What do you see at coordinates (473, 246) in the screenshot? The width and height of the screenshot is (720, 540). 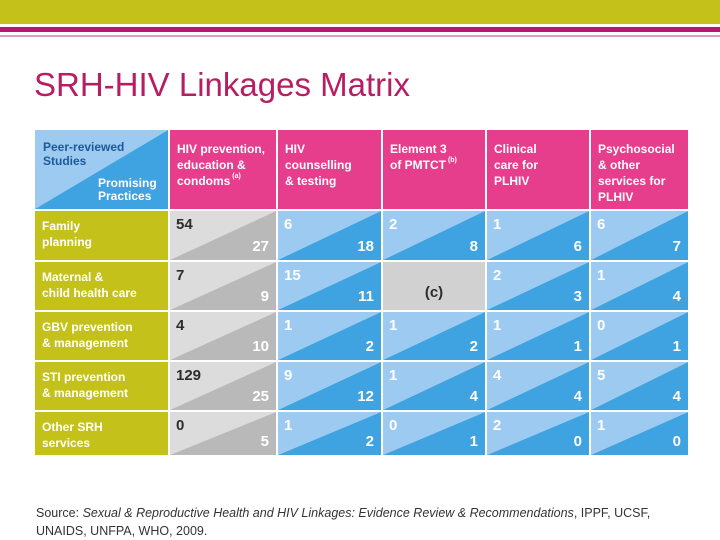 I see `promising-practices-count: 8` at bounding box center [473, 246].